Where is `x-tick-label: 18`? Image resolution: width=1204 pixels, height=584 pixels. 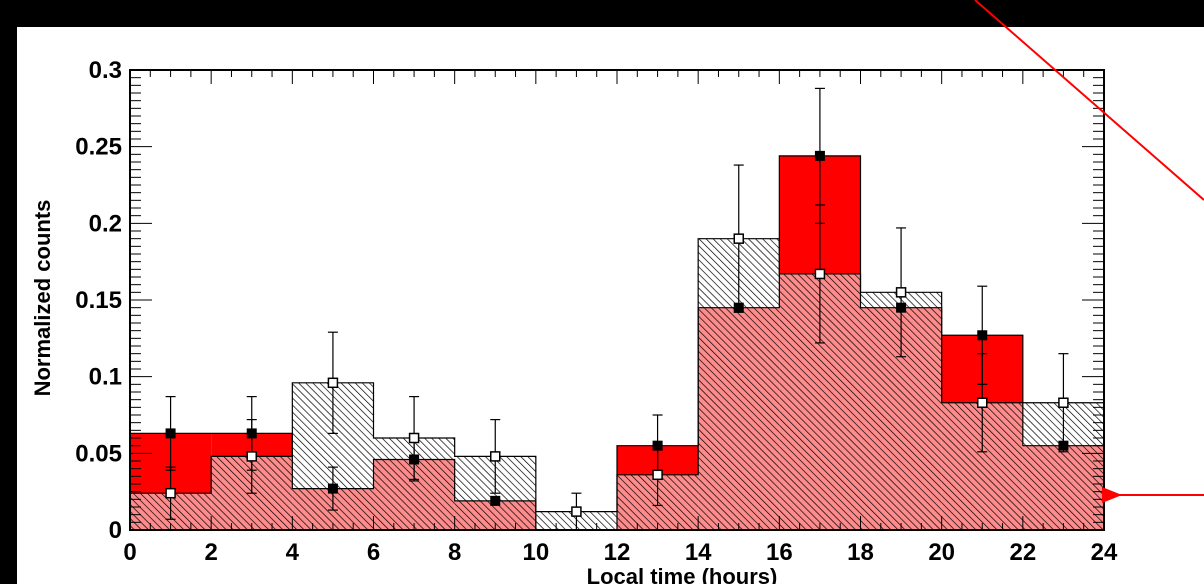
x-tick-label: 18 is located at coordinates (860, 552).